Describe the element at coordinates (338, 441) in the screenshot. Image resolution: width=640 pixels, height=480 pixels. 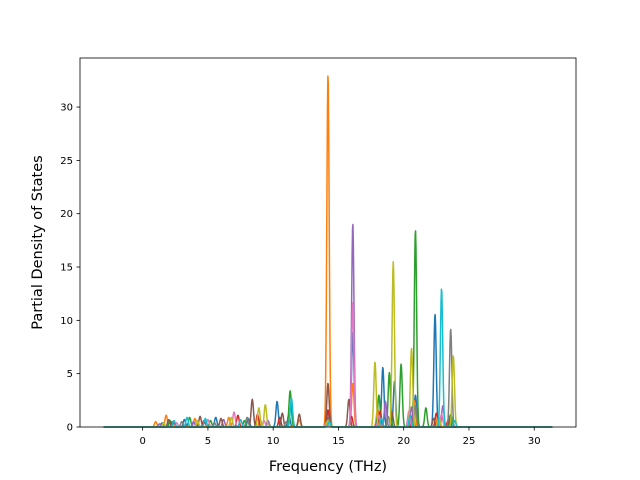
I see `x-tick-label: 15` at that location.